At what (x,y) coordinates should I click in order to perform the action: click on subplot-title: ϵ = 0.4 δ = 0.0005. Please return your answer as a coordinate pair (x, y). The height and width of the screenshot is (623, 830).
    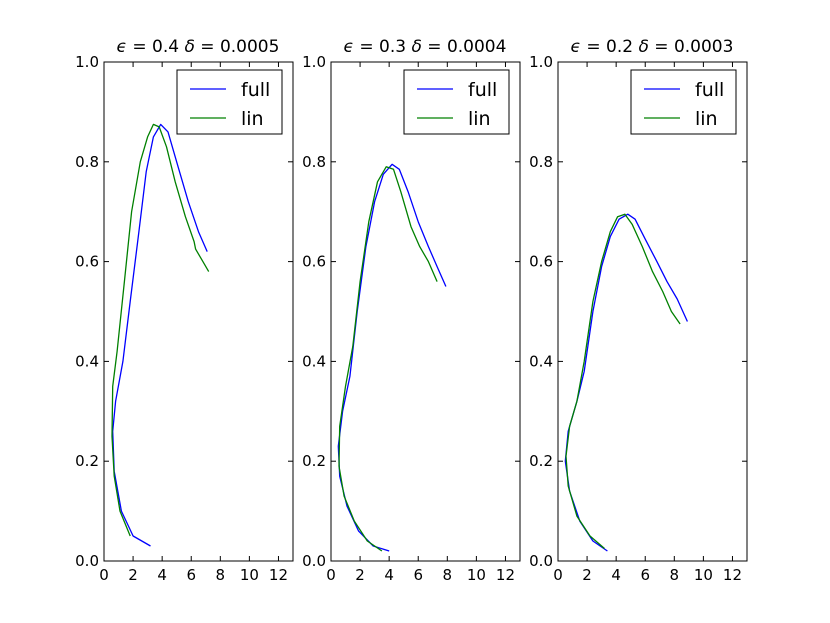
    Looking at the image, I should click on (198, 47).